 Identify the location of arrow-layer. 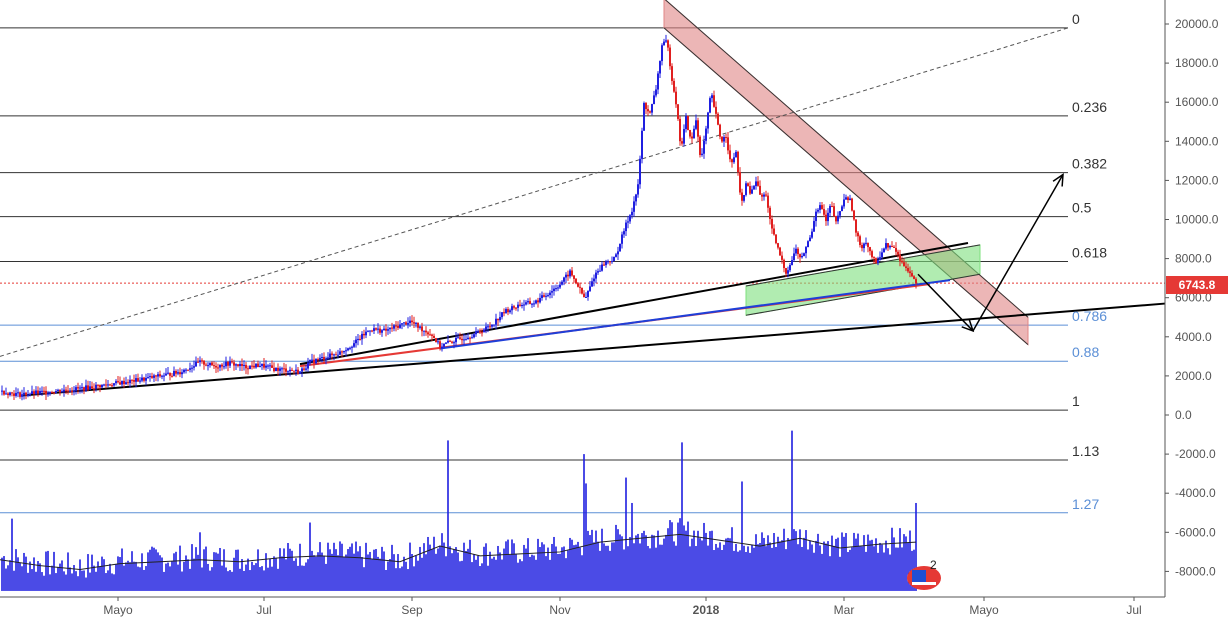
(990, 253).